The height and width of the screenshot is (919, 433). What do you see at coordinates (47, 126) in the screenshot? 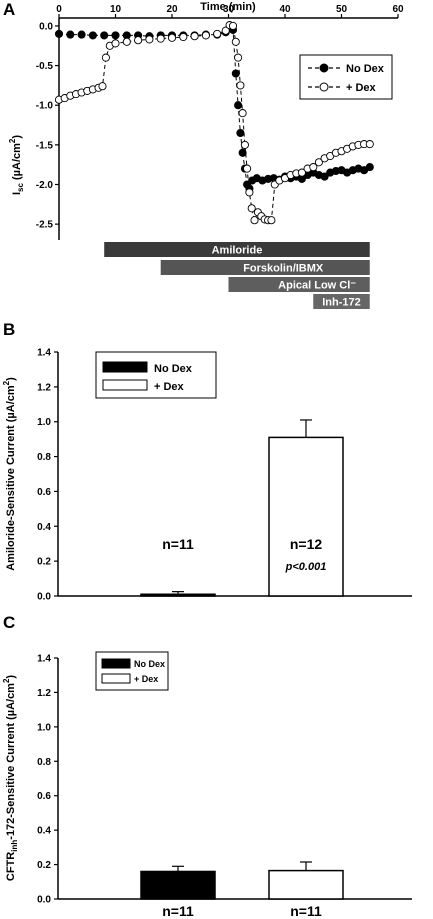
I see `panel-a-y-ticks: 0.0 -0.5 -1.0 -1.5 -2.0 -2.5` at bounding box center [47, 126].